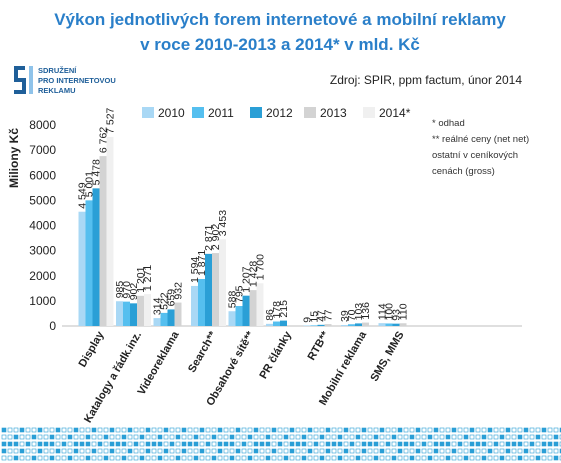 The width and height of the screenshot is (561, 463). I want to click on bar, so click(82, 268).